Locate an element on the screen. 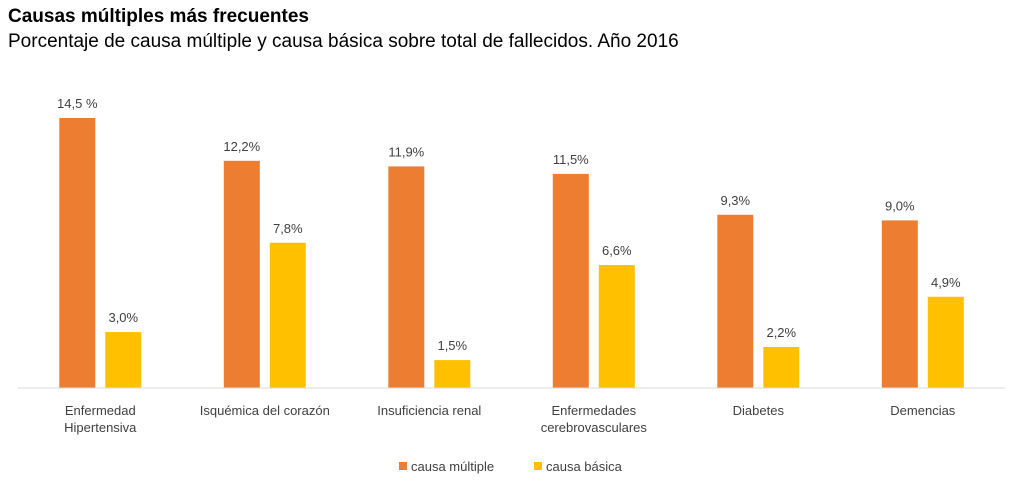 This screenshot has width=1024, height=496. category-label-3: Enfermedades cerebrovasculares is located at coordinates (594, 419).